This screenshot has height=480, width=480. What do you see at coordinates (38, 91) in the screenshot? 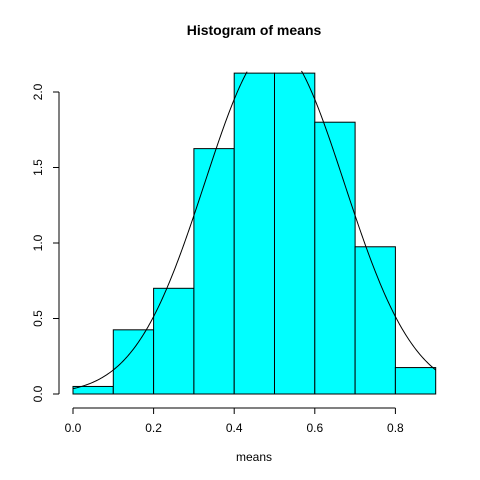
I see `y-tick-label-4: 2.0` at bounding box center [38, 91].